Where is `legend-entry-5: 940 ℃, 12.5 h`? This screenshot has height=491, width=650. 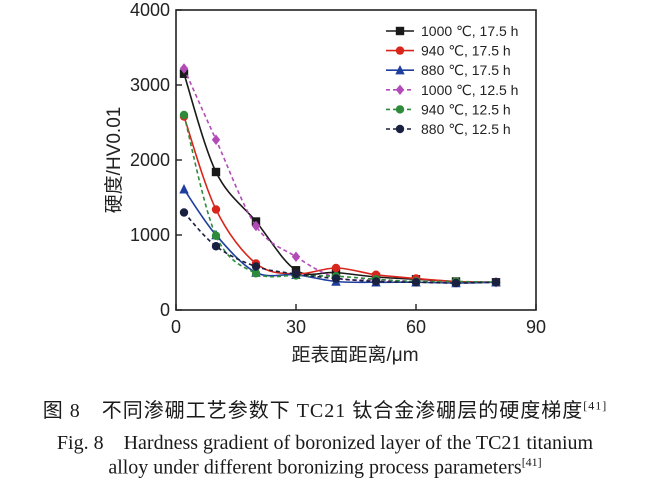
legend-entry-5: 940 ℃, 12.5 h is located at coordinates (448, 109).